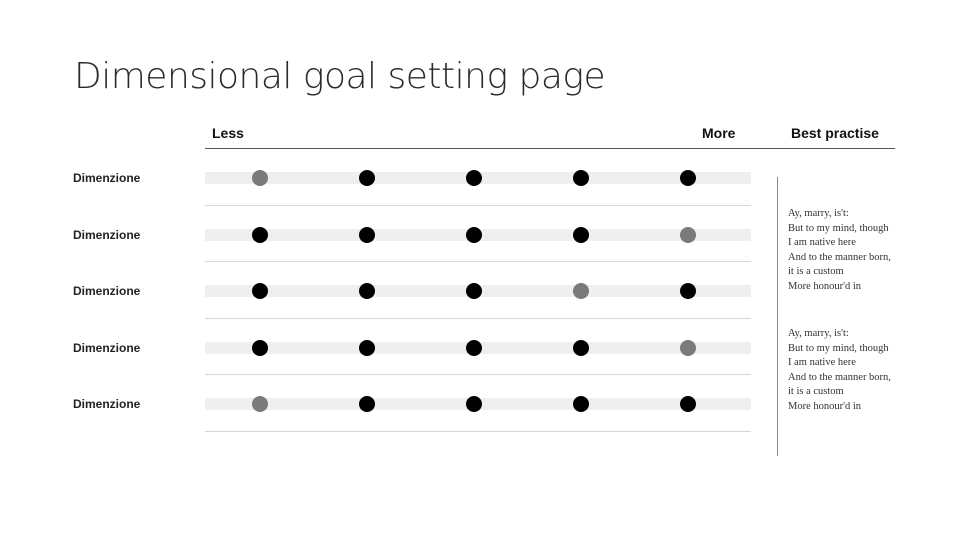  I want to click on header-more-label: More, so click(719, 133).